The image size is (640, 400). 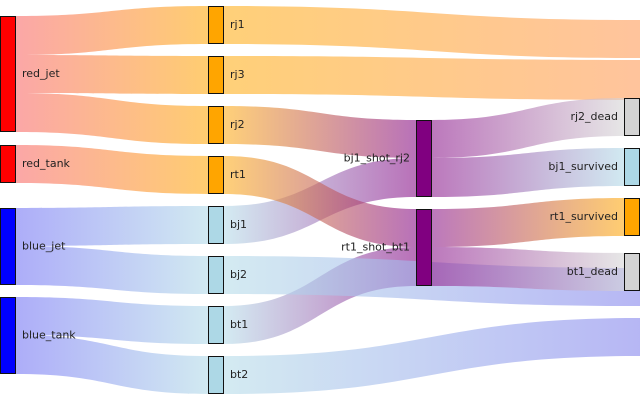 What do you see at coordinates (46, 163) in the screenshot?
I see `node-label-red_tank: red_tank` at bounding box center [46, 163].